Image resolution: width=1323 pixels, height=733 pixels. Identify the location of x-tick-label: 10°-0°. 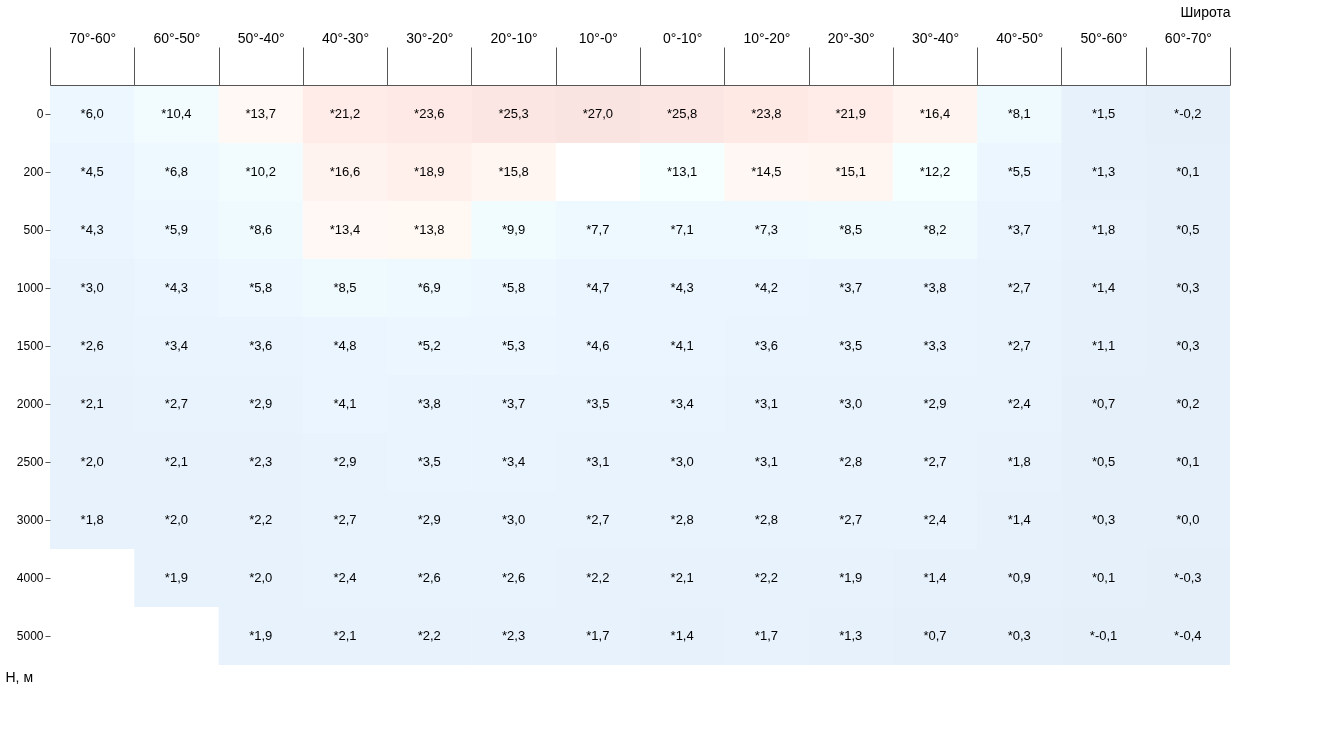
(598, 37).